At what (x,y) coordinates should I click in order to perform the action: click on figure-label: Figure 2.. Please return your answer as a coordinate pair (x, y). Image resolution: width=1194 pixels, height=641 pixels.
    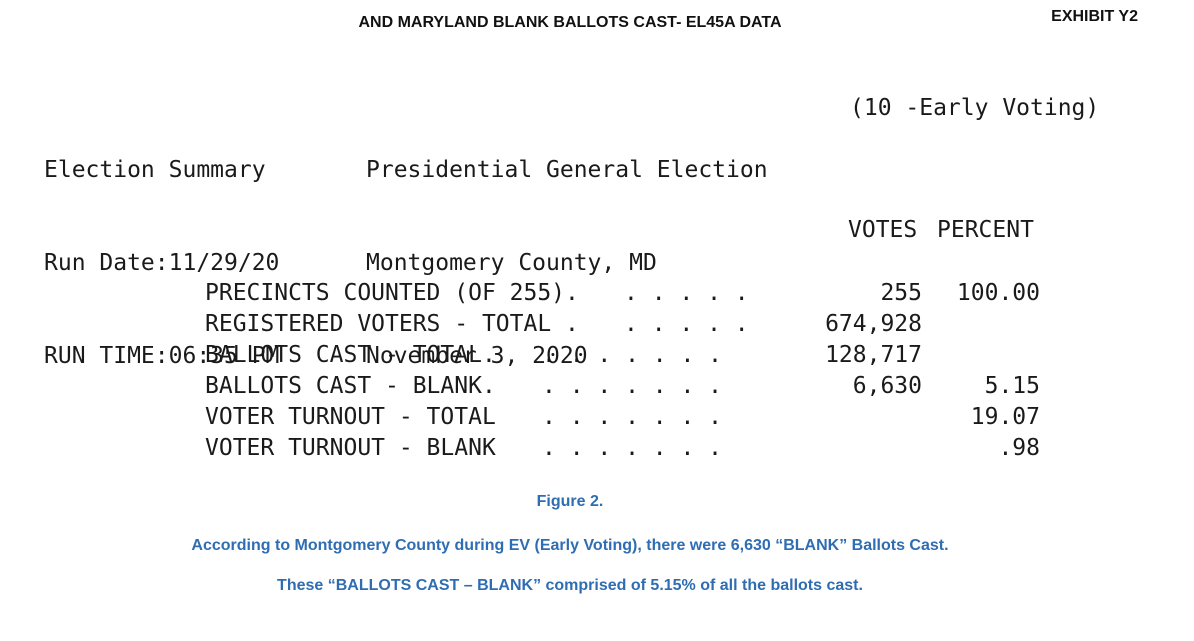
    Looking at the image, I should click on (570, 501).